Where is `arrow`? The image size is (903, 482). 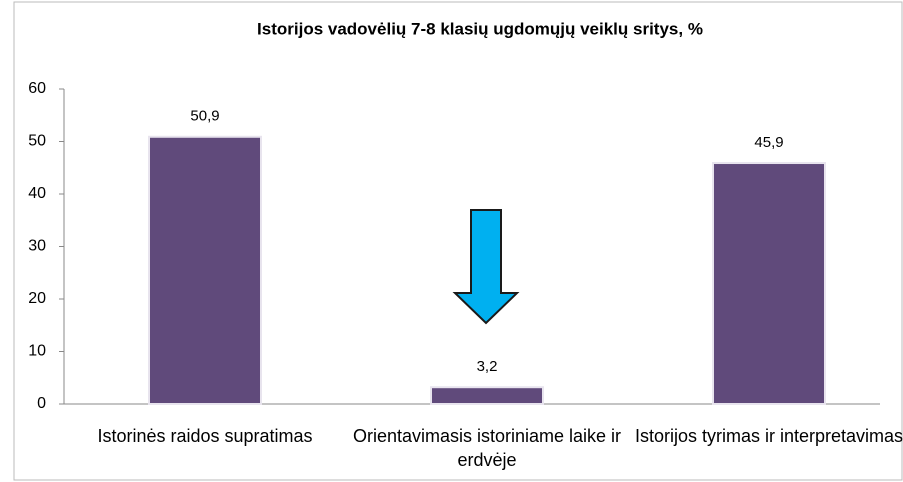
arrow is located at coordinates (486, 267).